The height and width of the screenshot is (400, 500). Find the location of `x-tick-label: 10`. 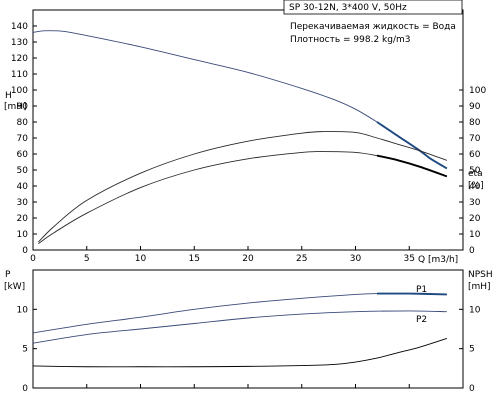

x-tick-label: 10 is located at coordinates (141, 259).